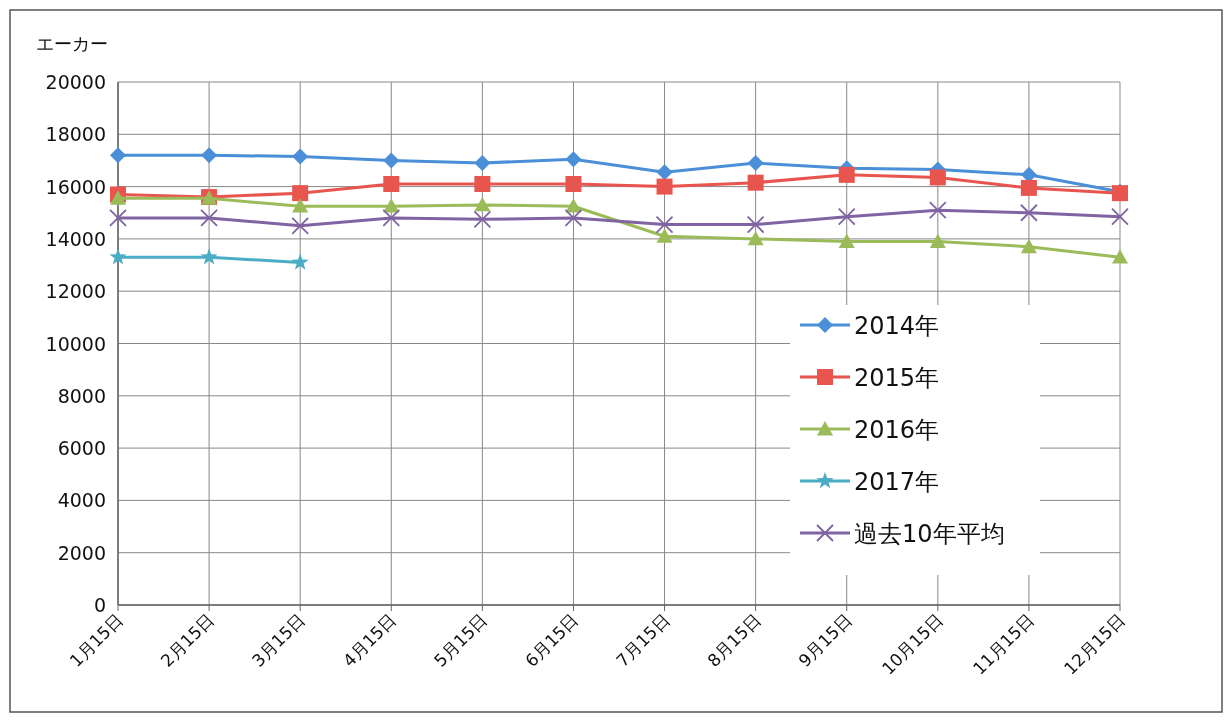 This screenshot has width=1232, height=722. What do you see at coordinates (72, 43) in the screenshot?
I see `y-axis-title: エーカー` at bounding box center [72, 43].